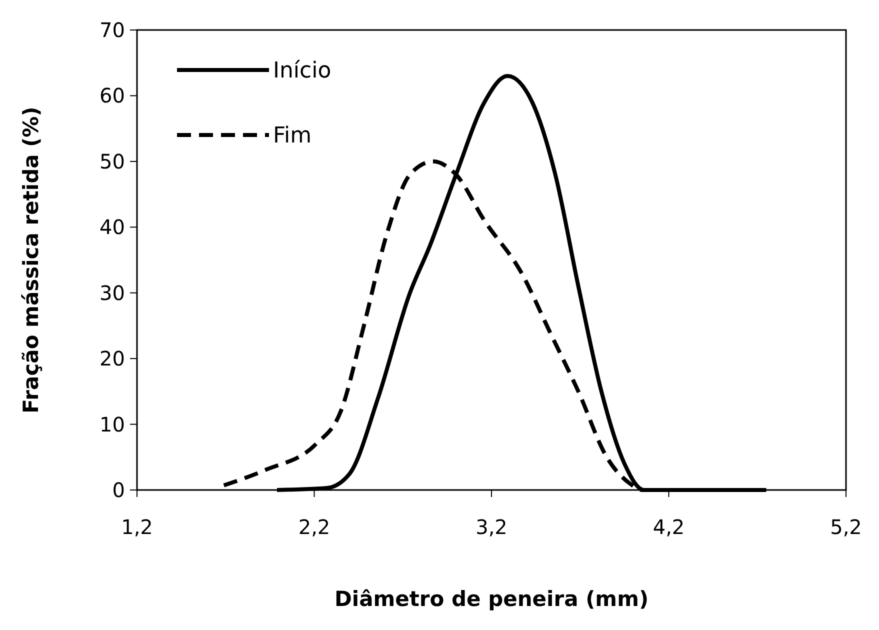 The height and width of the screenshot is (630, 879). Describe the element at coordinates (668, 527) in the screenshot. I see `x-tick-label: 4,2` at that location.